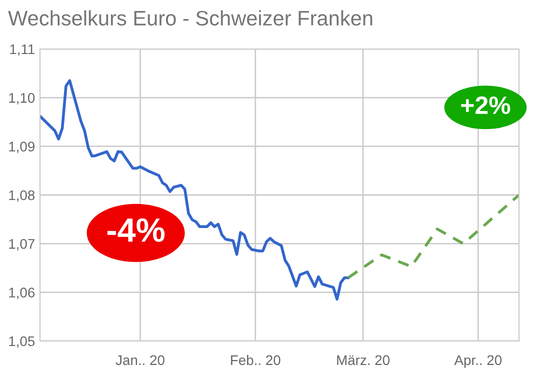  What do you see at coordinates (140, 360) in the screenshot?
I see `x-tick-label: Jan.. 20` at bounding box center [140, 360].